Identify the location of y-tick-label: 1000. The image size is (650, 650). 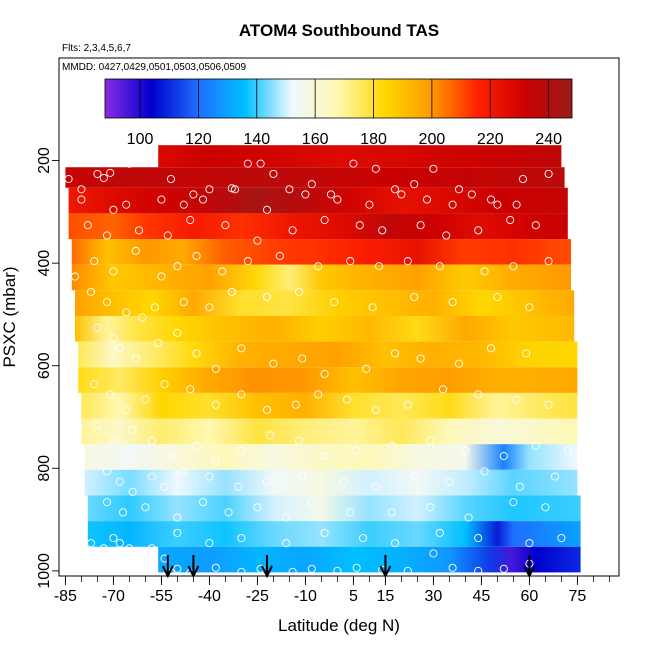
(44, 571).